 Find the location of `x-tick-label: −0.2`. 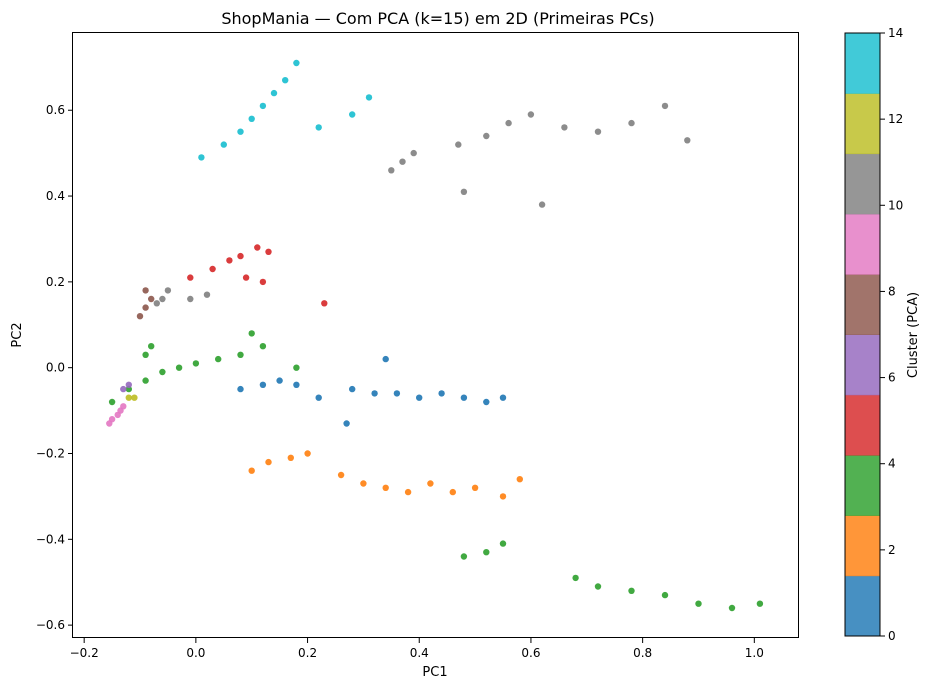

x-tick-label: −0.2 is located at coordinates (84, 653).